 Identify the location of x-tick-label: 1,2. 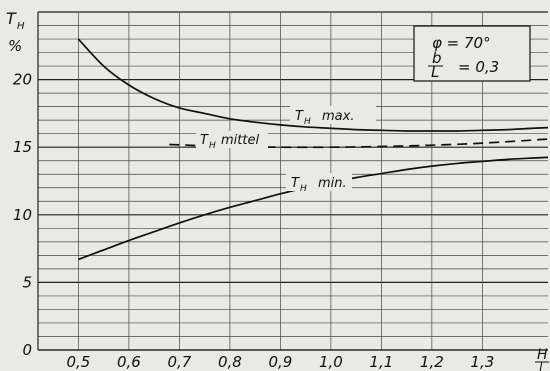
(432, 362).